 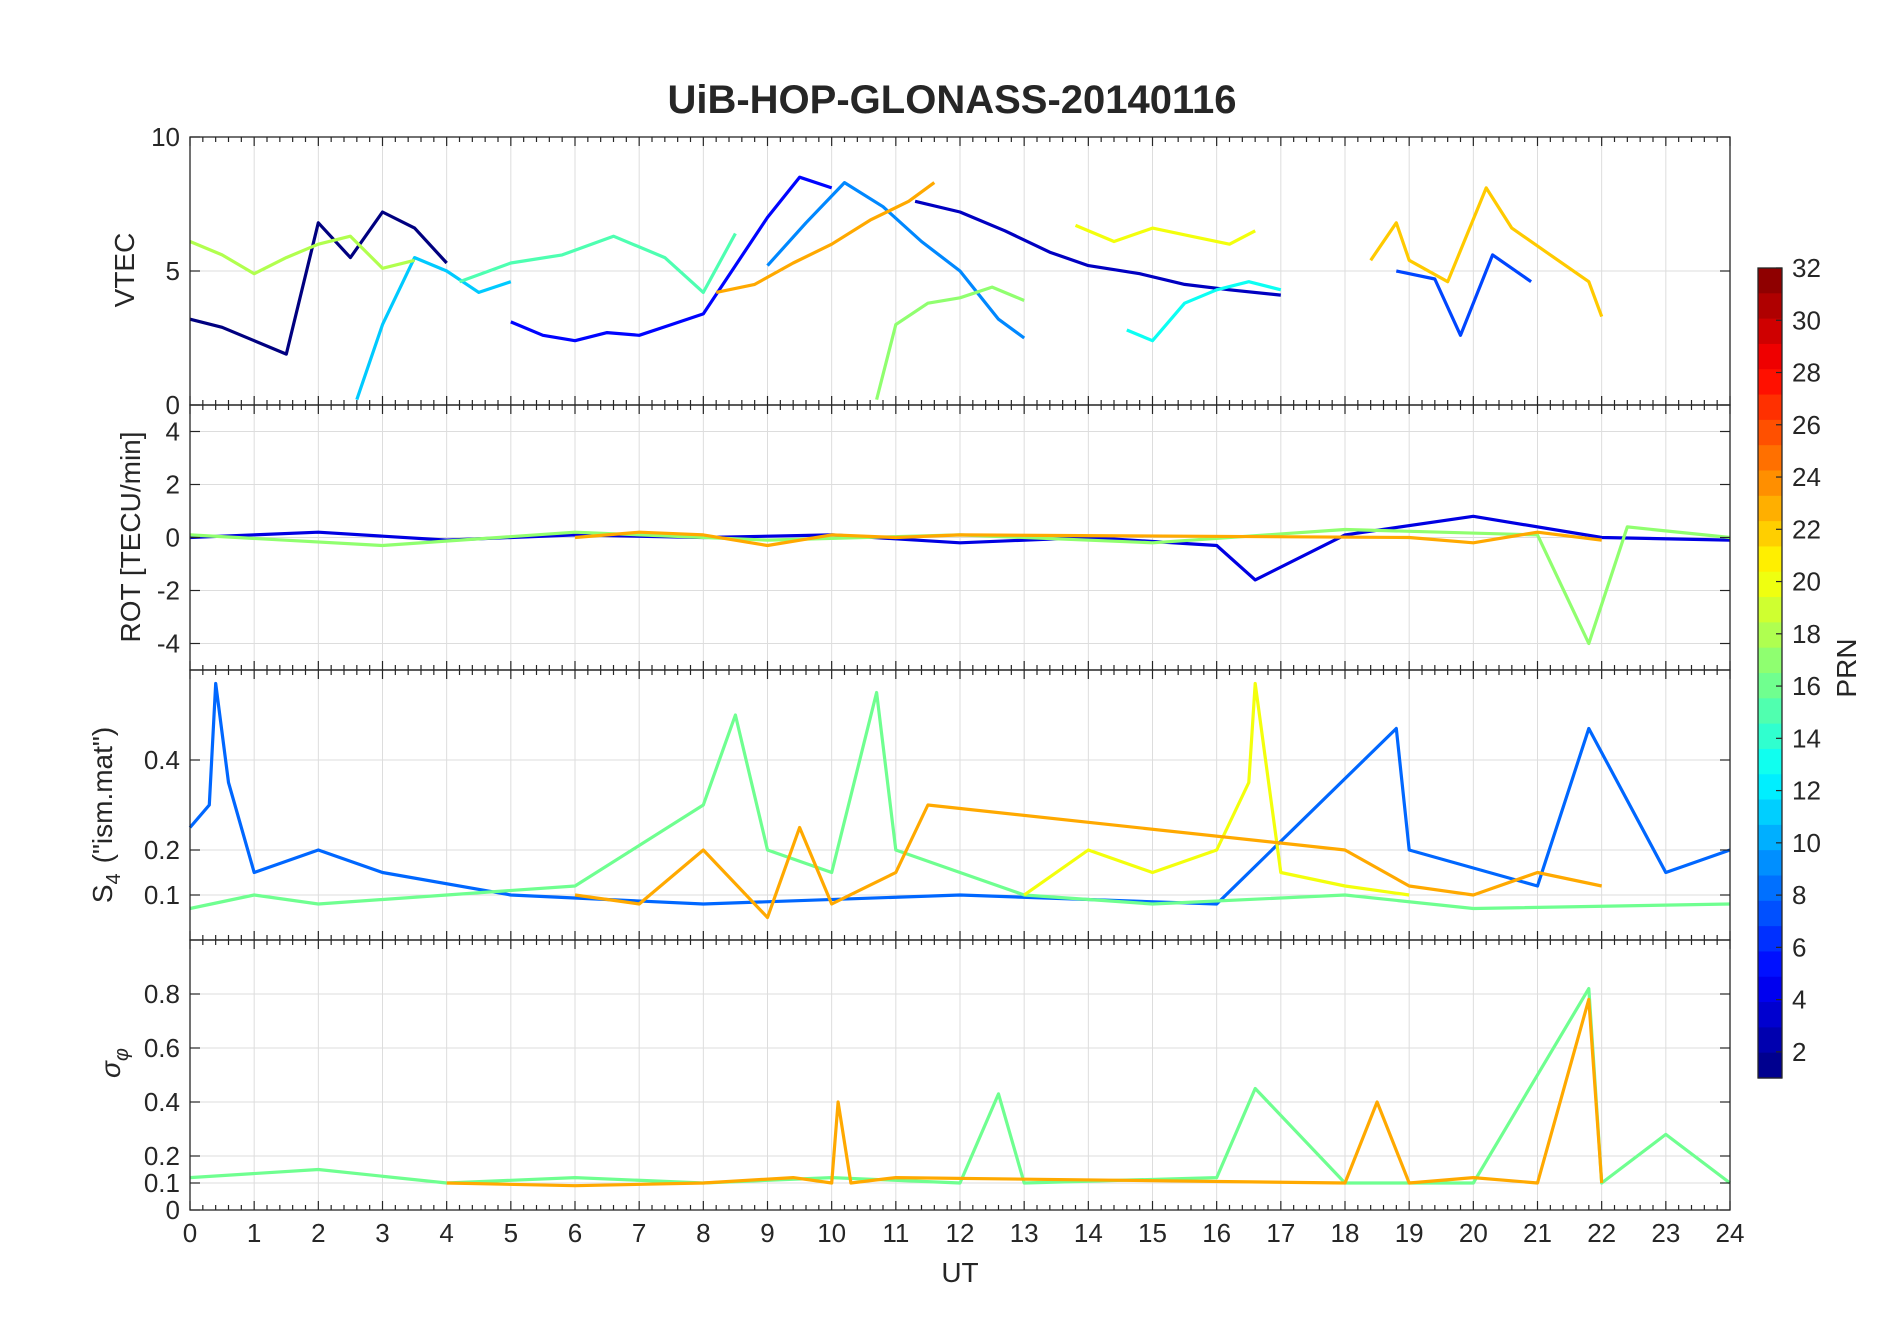 I want to click on x-tick-label: 17, so click(x=1280, y=1233).